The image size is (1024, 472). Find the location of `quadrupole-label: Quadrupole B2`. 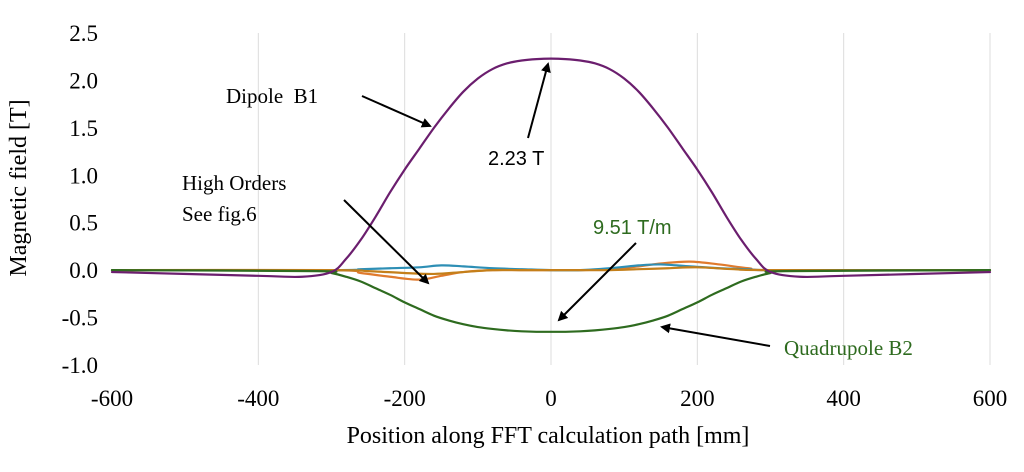

quadrupole-label: Quadrupole B2 is located at coordinates (848, 348).